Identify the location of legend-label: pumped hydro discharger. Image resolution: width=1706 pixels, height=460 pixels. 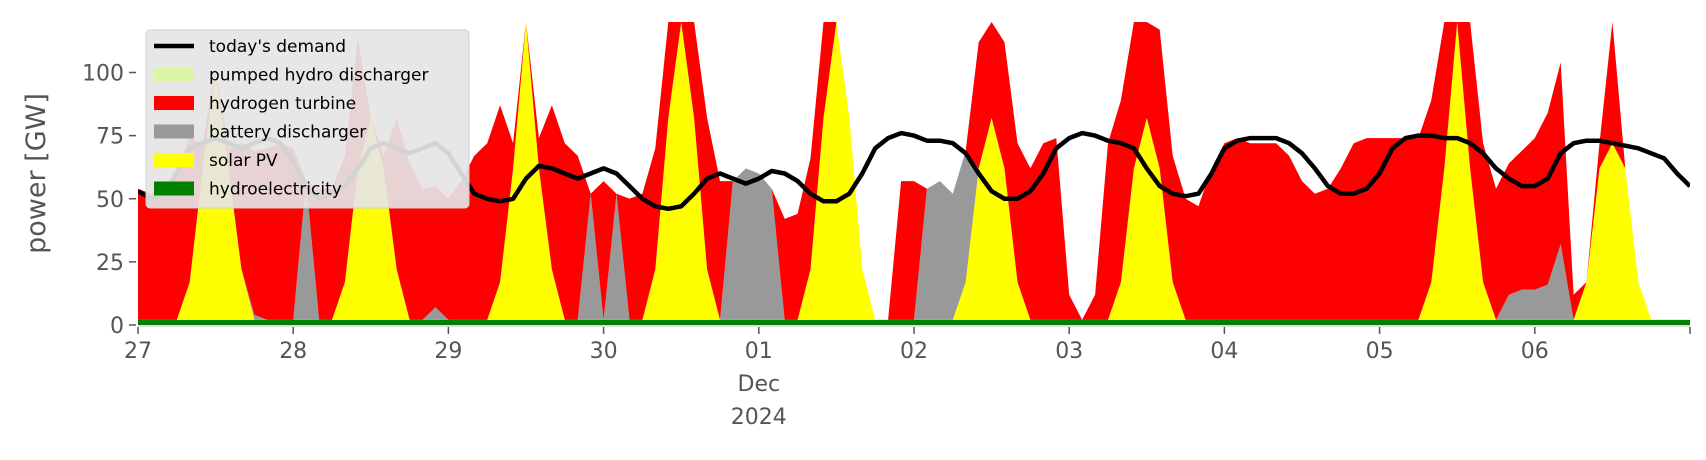
(318, 76).